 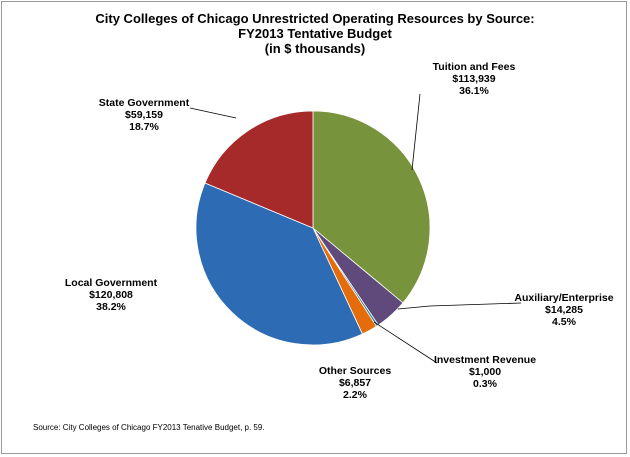 What do you see at coordinates (144, 127) in the screenshot?
I see `slice-label-percent: 18.7%` at bounding box center [144, 127].